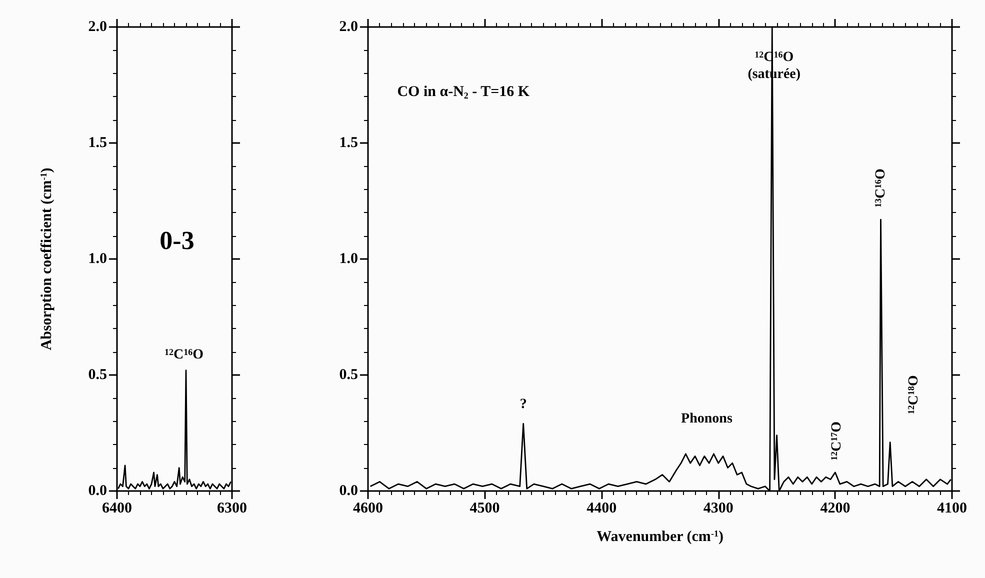 The height and width of the screenshot is (578, 985). What do you see at coordinates (718, 508) in the screenshot?
I see `x-tick-label: 4300` at bounding box center [718, 508].